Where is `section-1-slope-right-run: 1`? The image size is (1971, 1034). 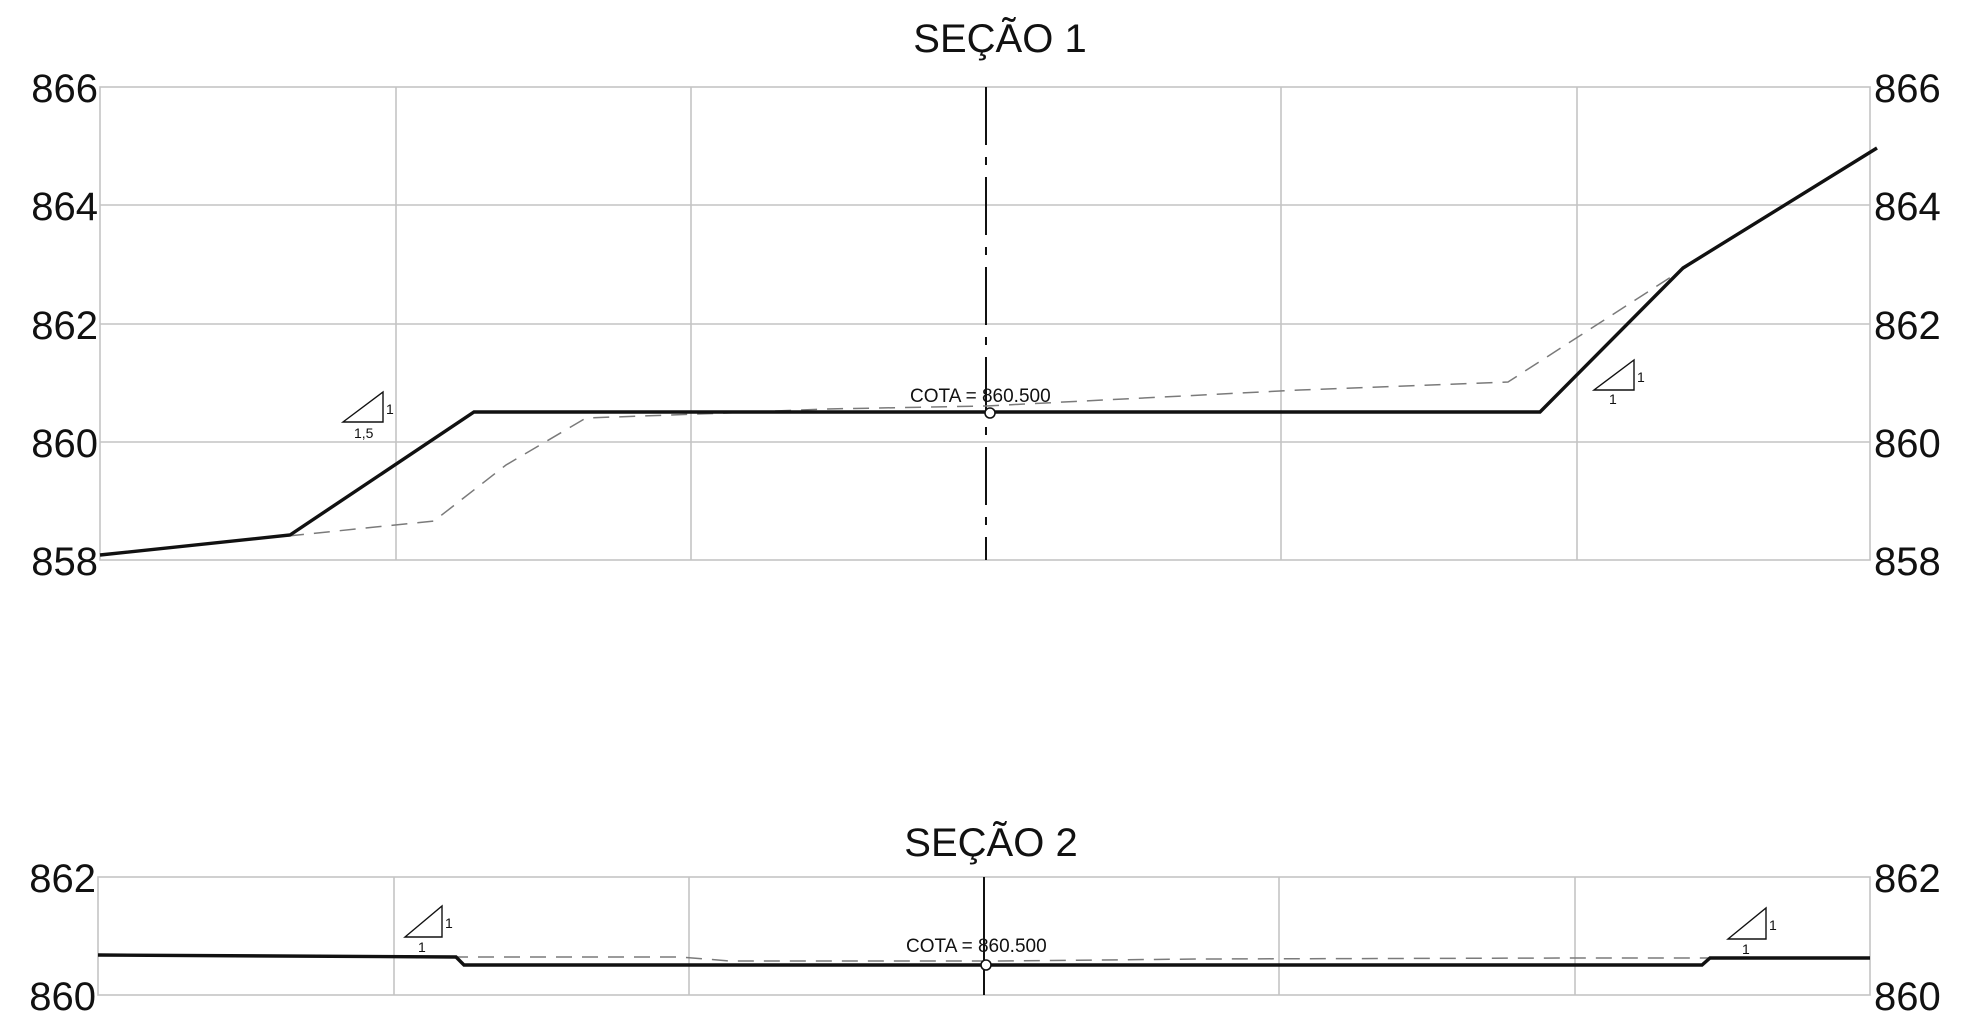
section-1-slope-right-run: 1 is located at coordinates (1613, 399).